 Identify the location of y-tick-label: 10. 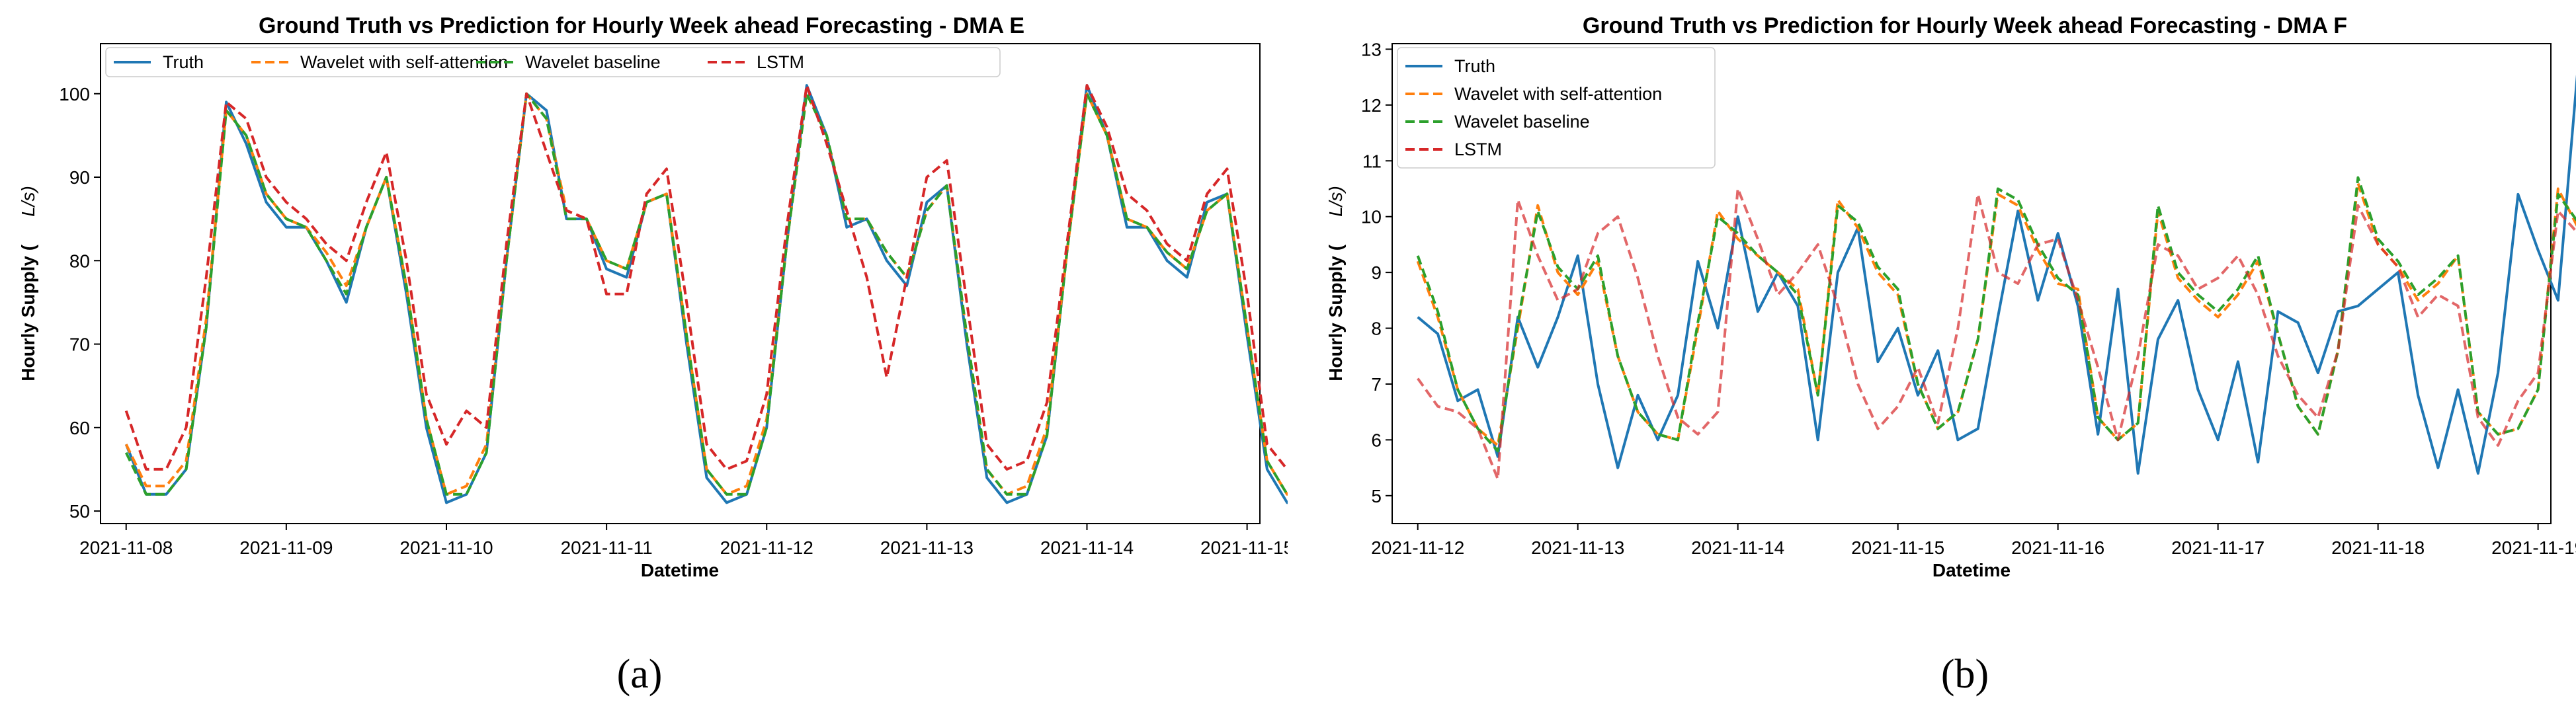
(1371, 217).